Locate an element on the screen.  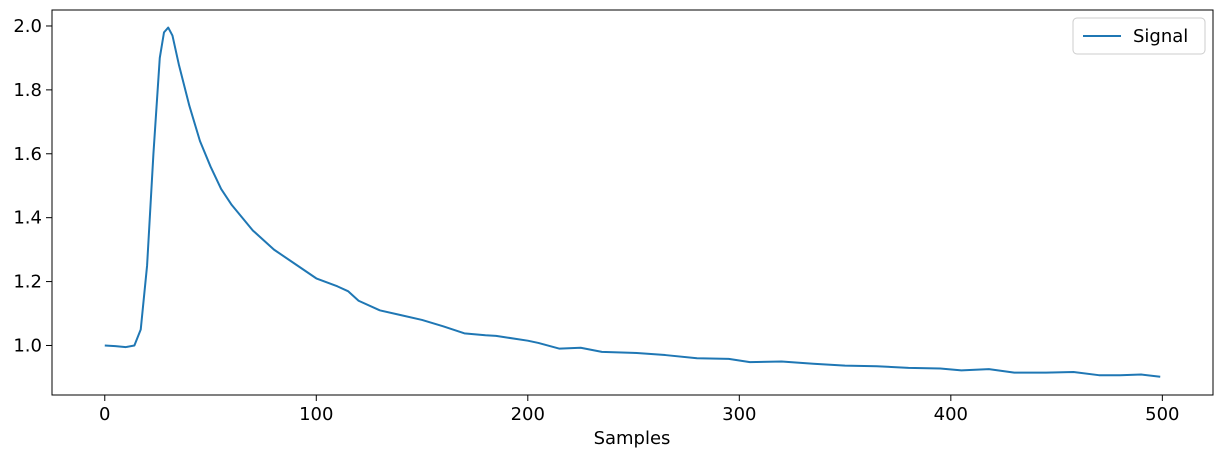
y-tick-label: 1.0 is located at coordinates (27, 345).